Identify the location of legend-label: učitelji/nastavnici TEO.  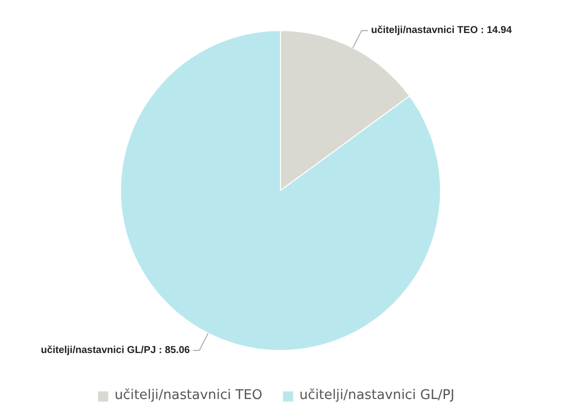
(188, 395).